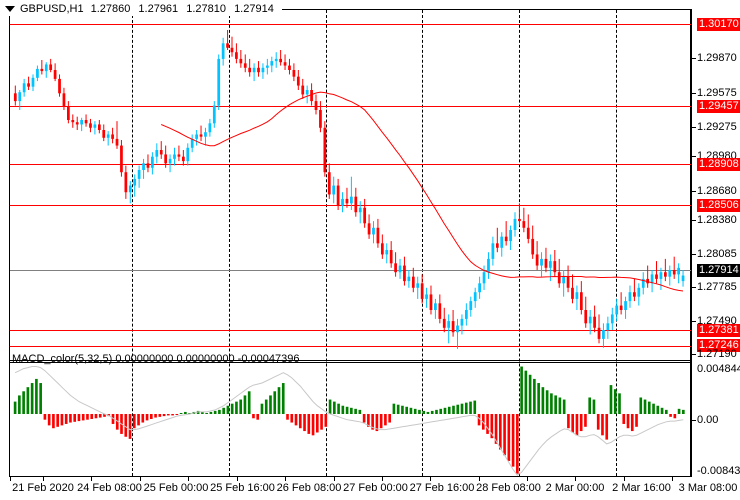 Image resolution: width=740 pixels, height=500 pixels. What do you see at coordinates (350, 476) in the screenshot?
I see `time-axis-line` at bounding box center [350, 476].